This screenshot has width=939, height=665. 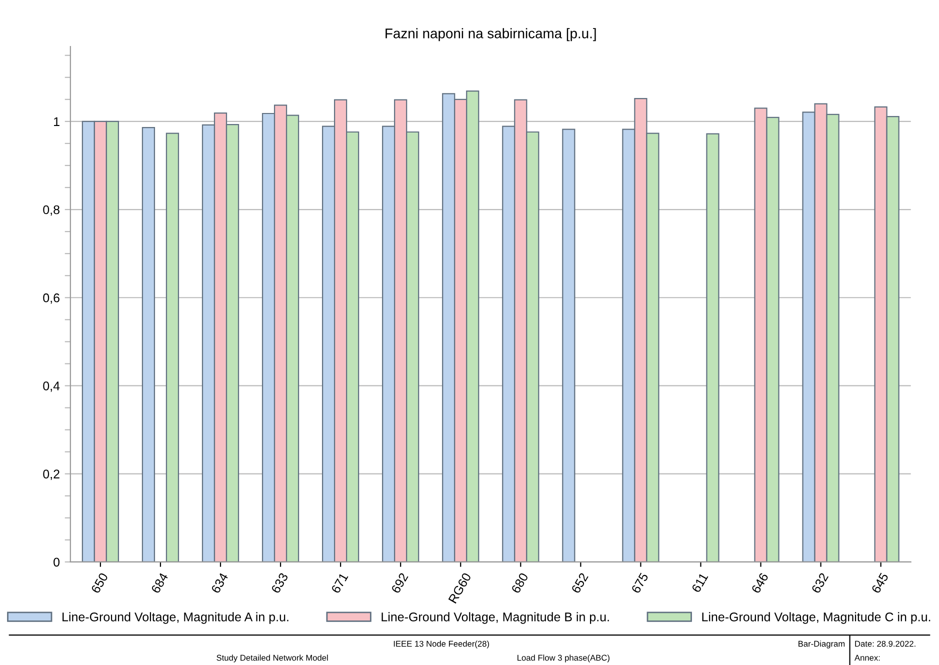 I want to click on chart-title: Fazni naponi na sabirnicama [p.u.], so click(x=491, y=35).